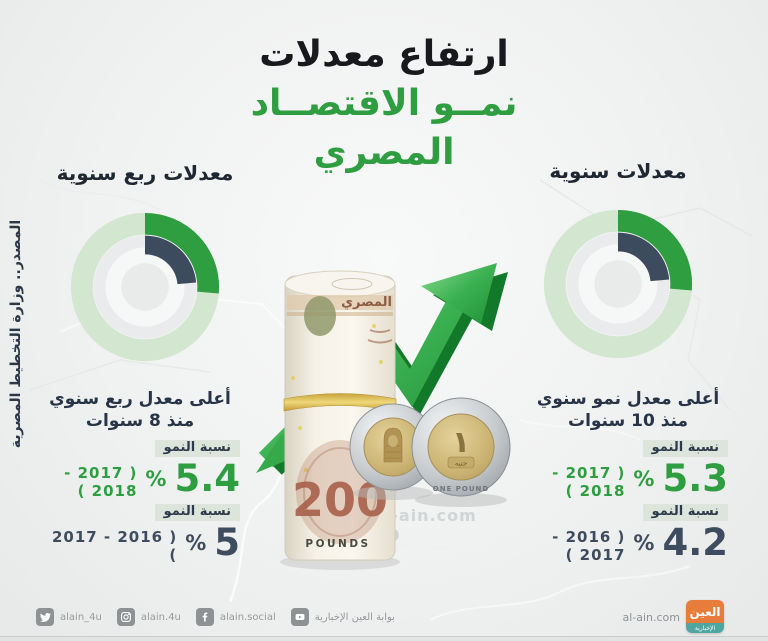  I want to click on annual-heading: معدلات سنوية, so click(618, 171).